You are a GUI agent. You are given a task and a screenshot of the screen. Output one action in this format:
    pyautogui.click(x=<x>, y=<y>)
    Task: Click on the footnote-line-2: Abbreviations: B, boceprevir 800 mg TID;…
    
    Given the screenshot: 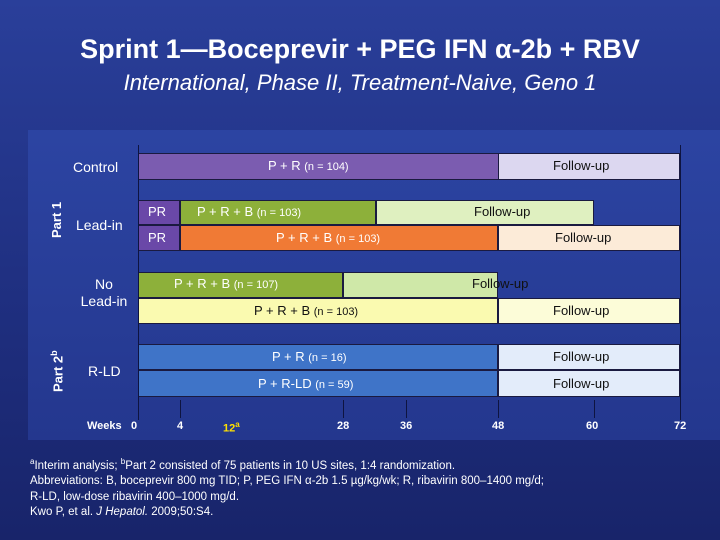 What is the action you would take?
    pyautogui.click(x=287, y=481)
    